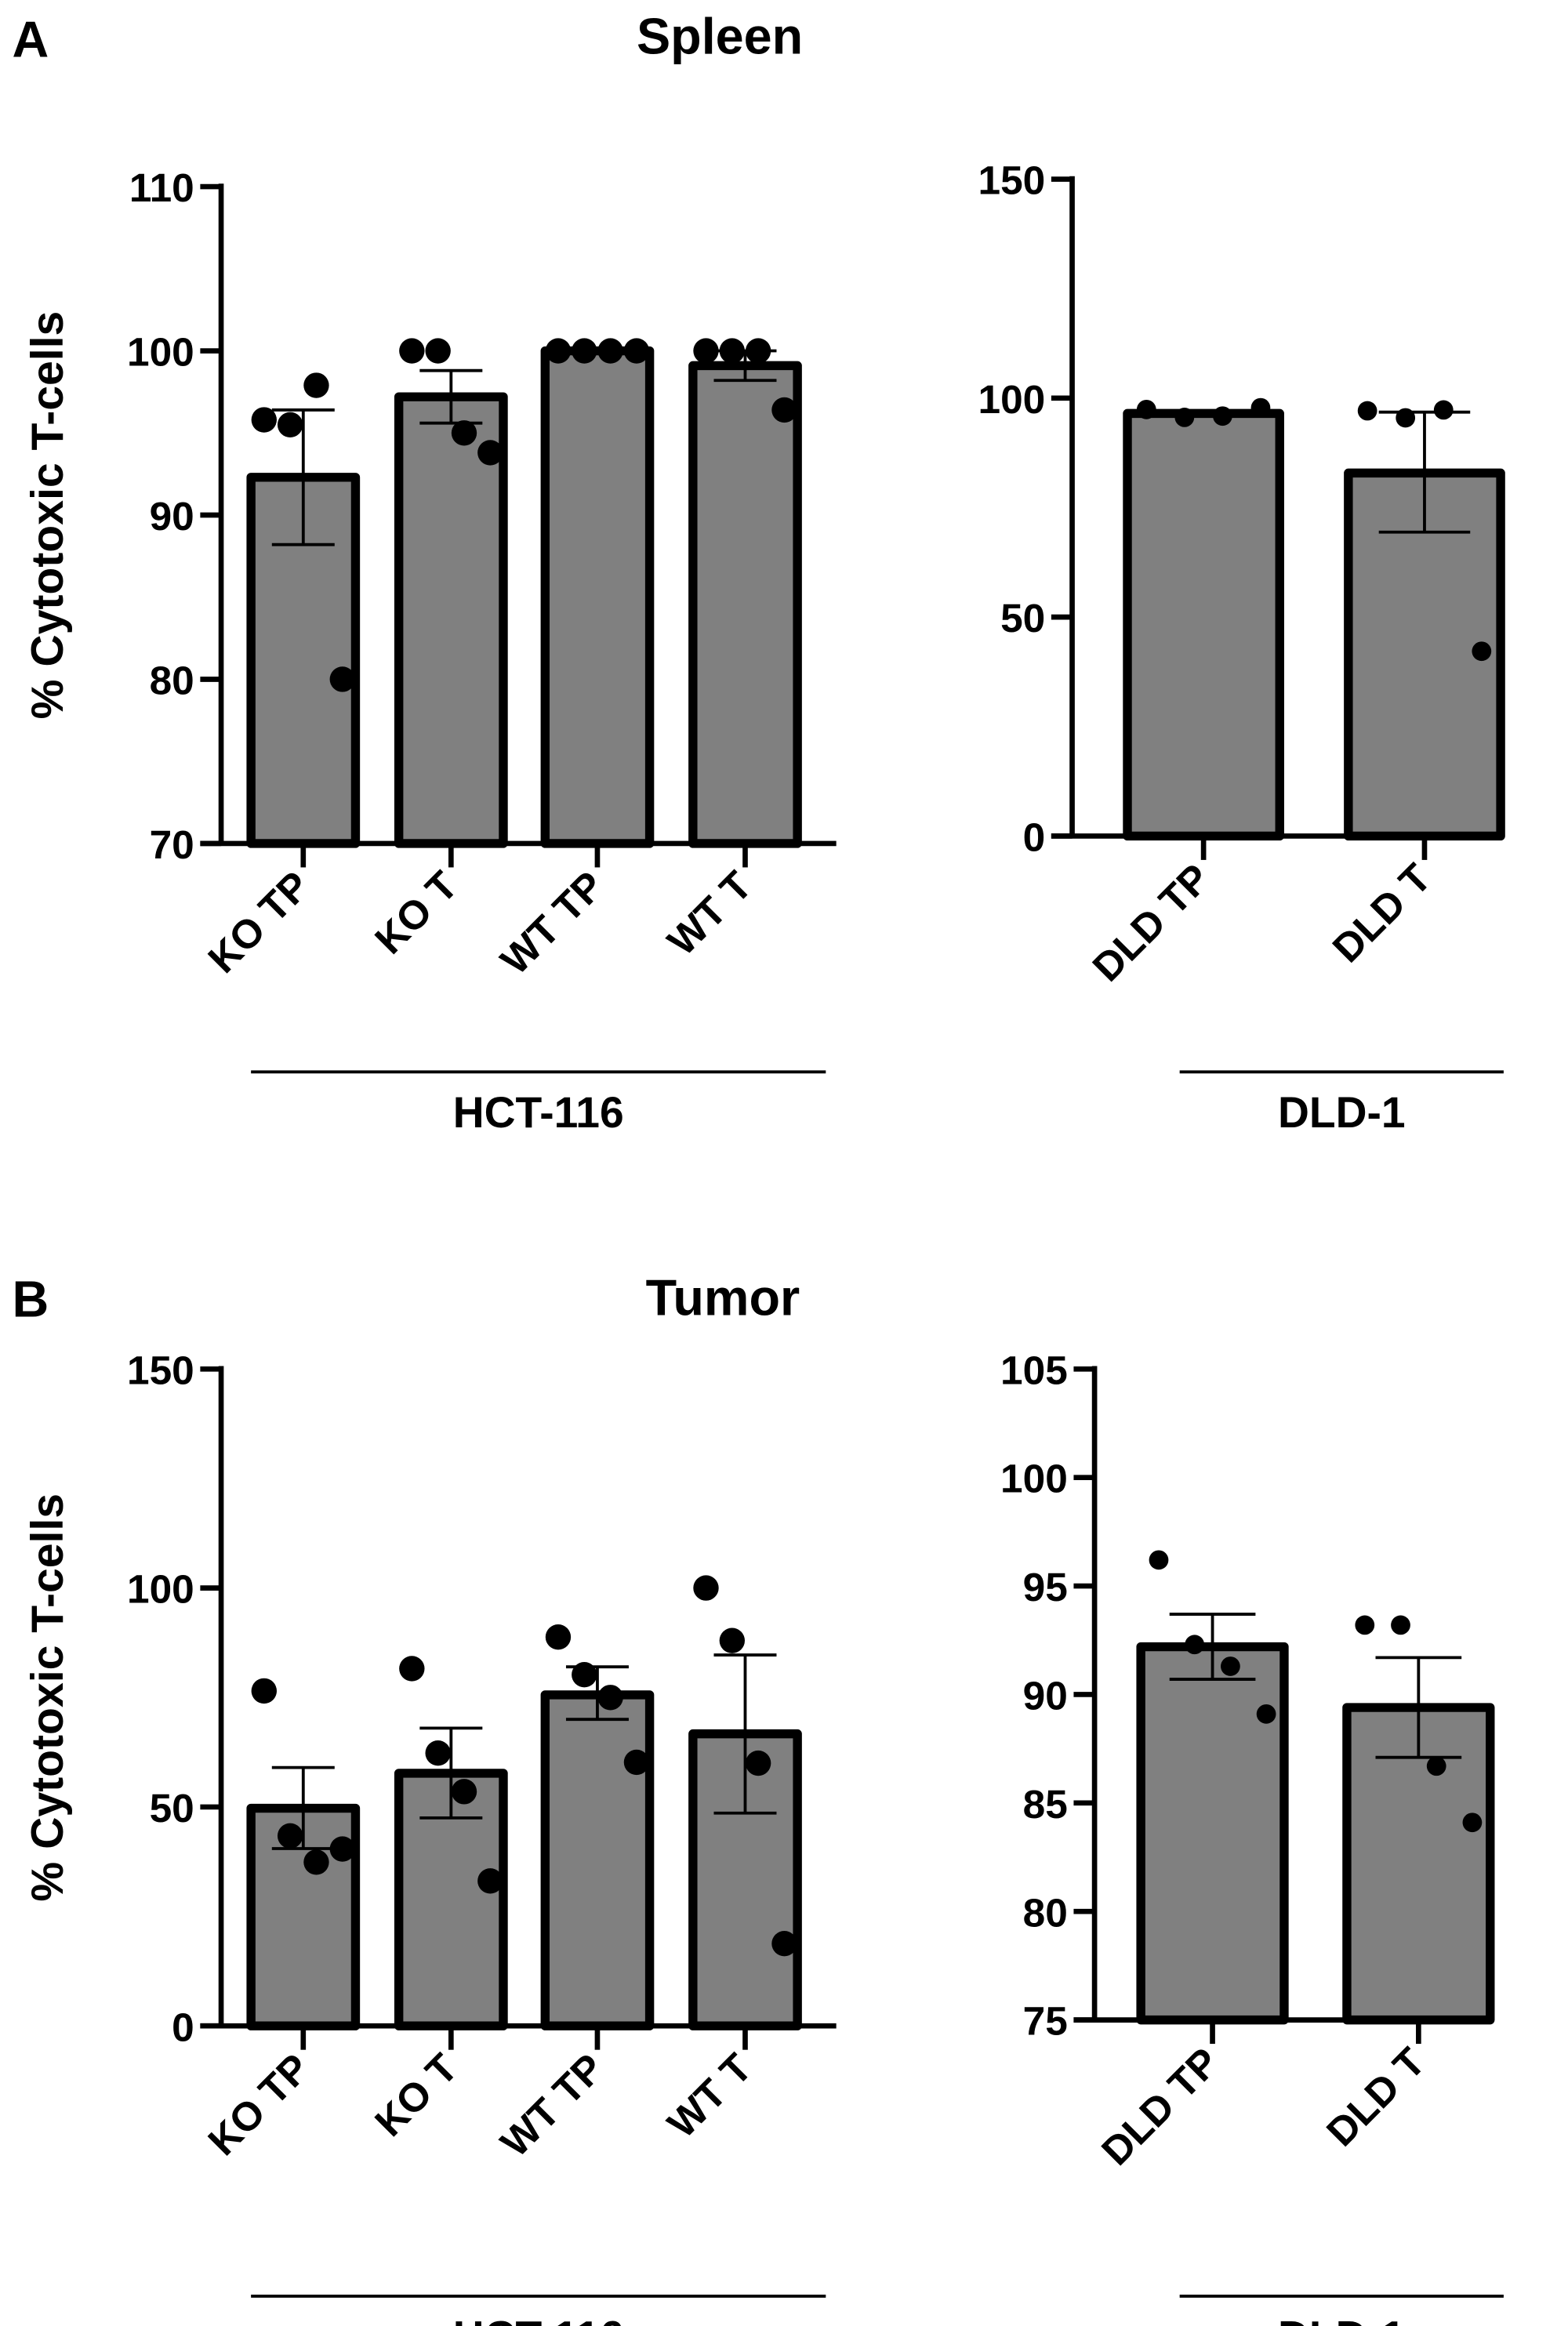 The width and height of the screenshot is (1568, 2326). I want to click on chart-3: 75 80 85 90 95 100 105 DLD TP DLD T DLD-1, so click(1252, 1836).